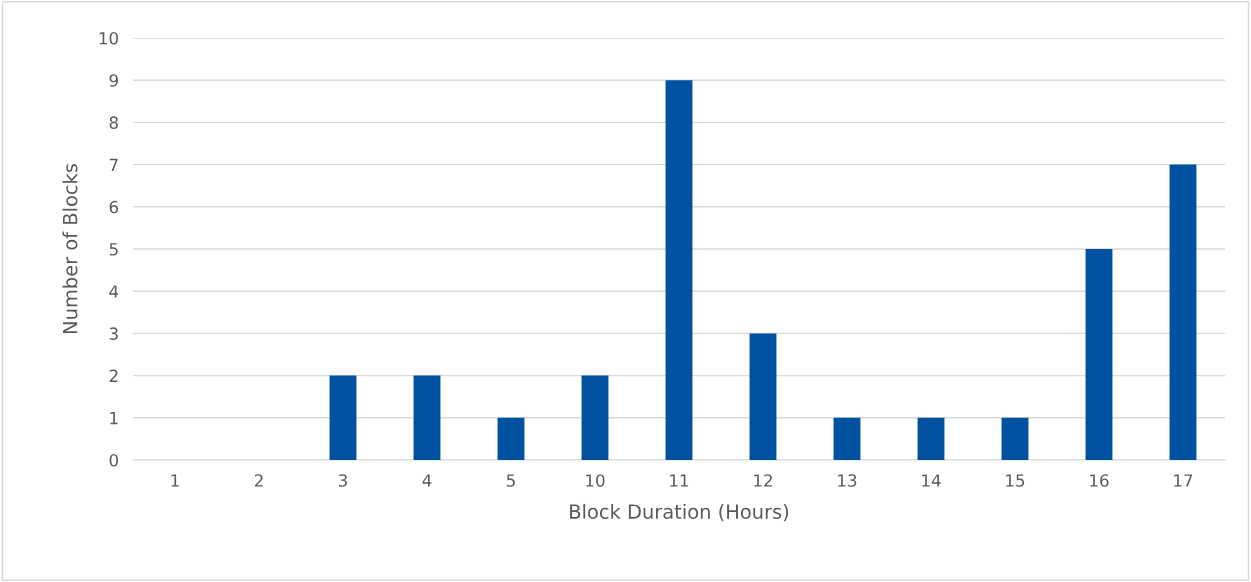  Describe the element at coordinates (763, 480) in the screenshot. I see `x-tick-label: 12` at that location.